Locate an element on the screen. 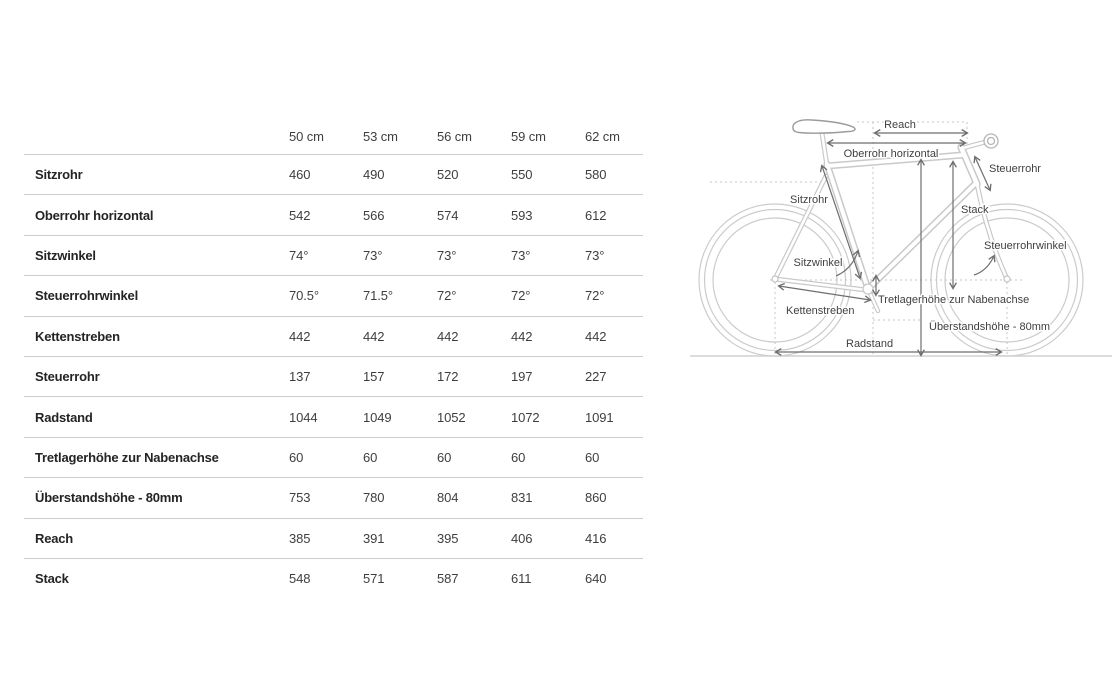 This screenshot has width=1119, height=689. col-header: 56 cm is located at coordinates (454, 136).